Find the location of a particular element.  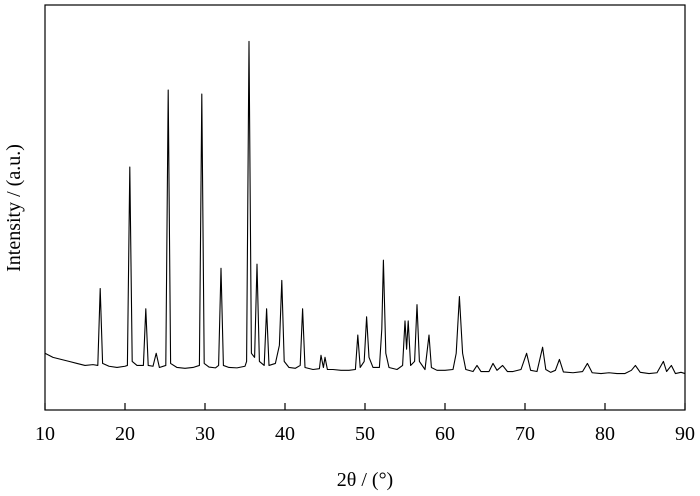

x-tick-label: 60 is located at coordinates (445, 434).